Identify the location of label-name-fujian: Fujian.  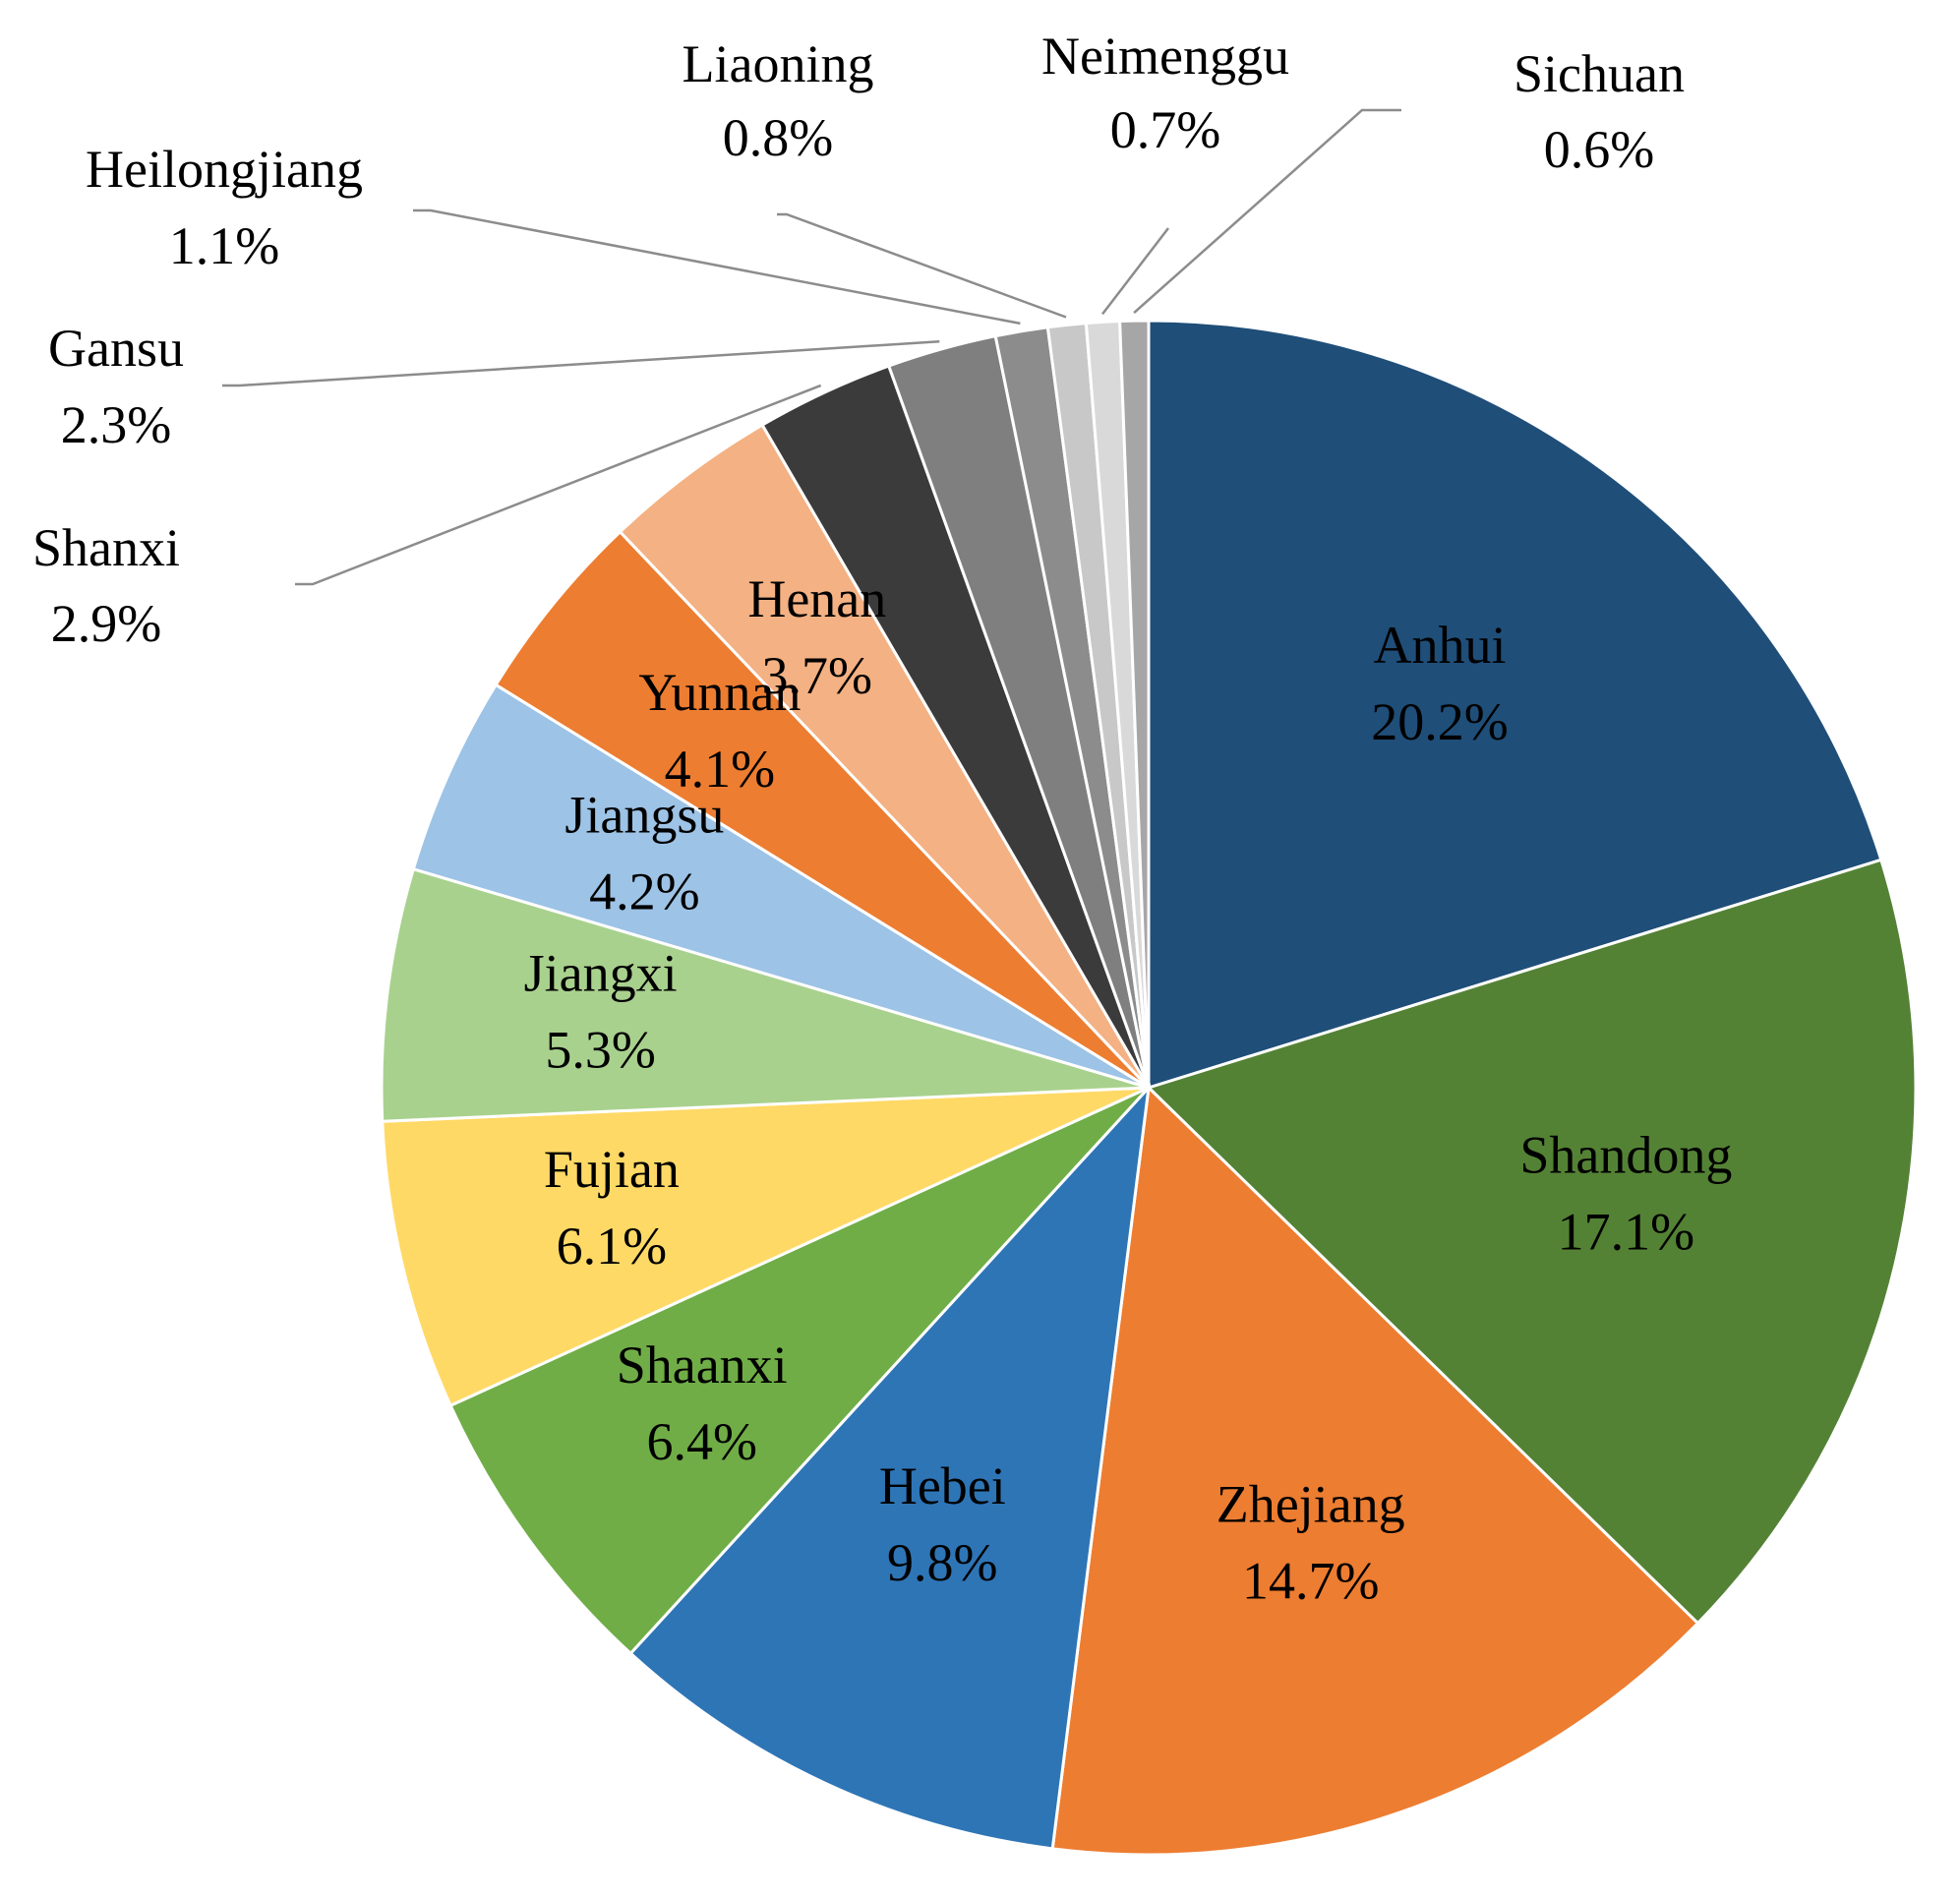
(612, 1169).